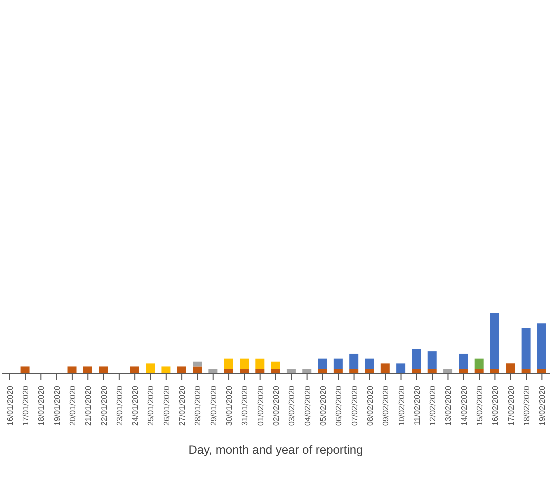 This screenshot has width=555, height=480. What do you see at coordinates (119, 405) in the screenshot?
I see `x-tick-label: 23/01/2020` at bounding box center [119, 405].